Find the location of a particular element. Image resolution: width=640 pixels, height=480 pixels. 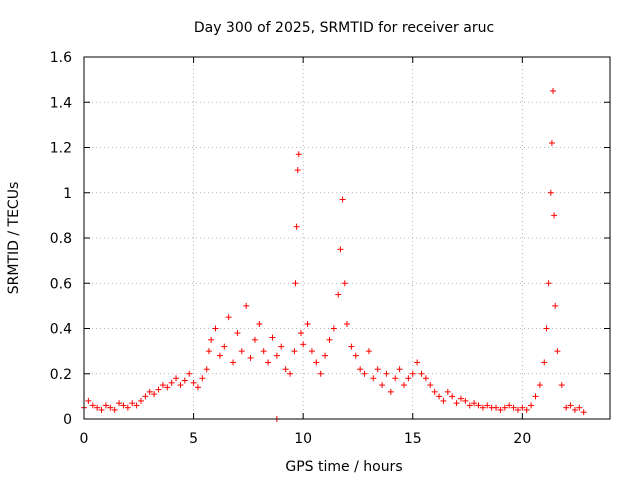

y-tick-label: 0 is located at coordinates (67, 420).